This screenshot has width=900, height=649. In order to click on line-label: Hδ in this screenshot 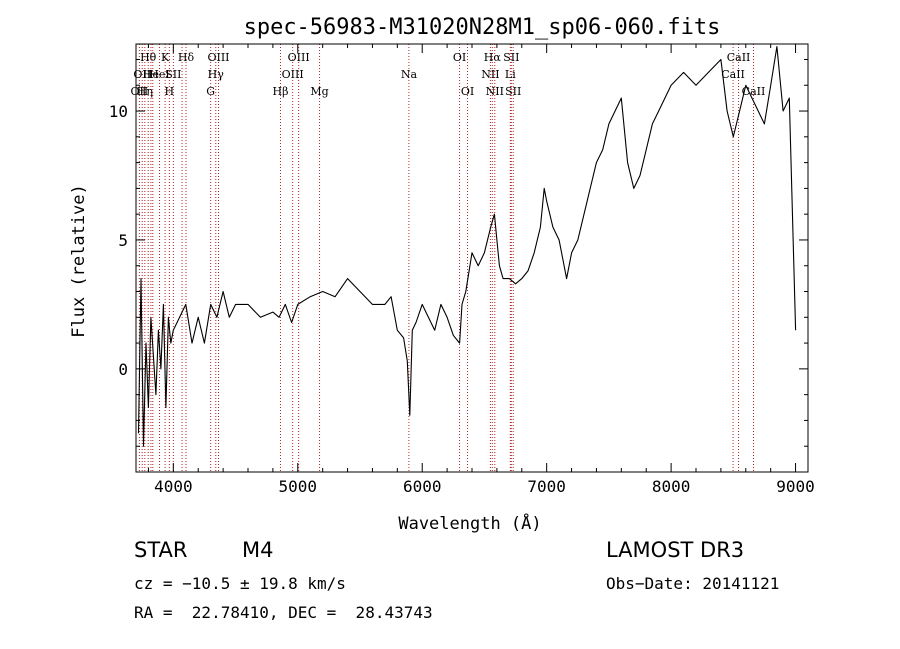, I will do `click(186, 57)`.